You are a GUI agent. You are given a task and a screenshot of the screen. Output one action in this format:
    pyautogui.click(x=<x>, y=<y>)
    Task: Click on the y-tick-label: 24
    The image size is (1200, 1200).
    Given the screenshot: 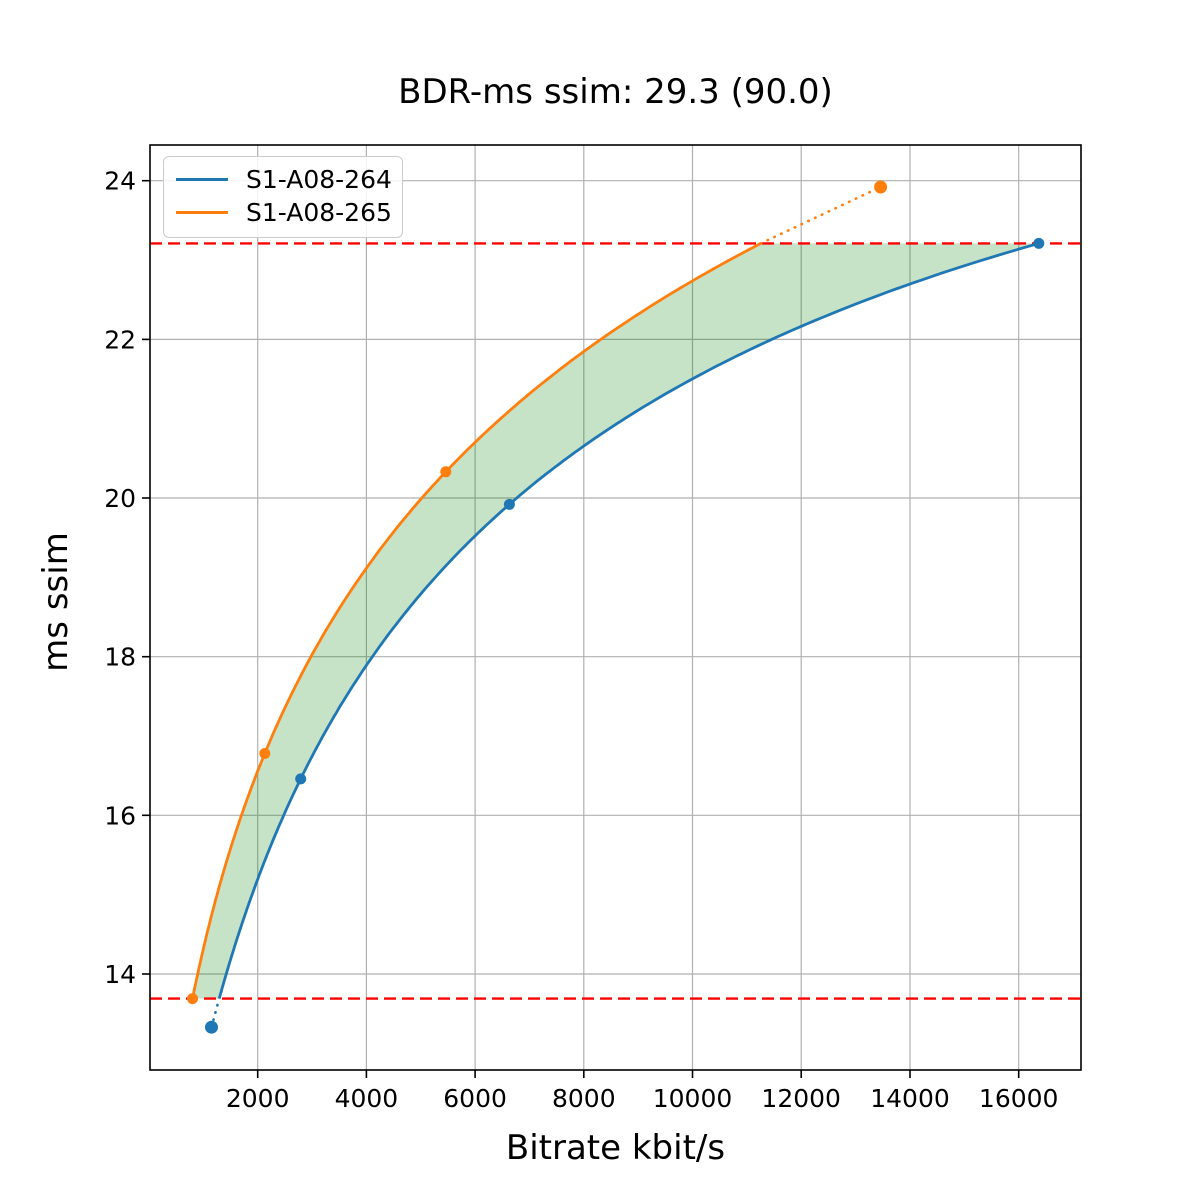 What is the action you would take?
    pyautogui.click(x=120, y=181)
    